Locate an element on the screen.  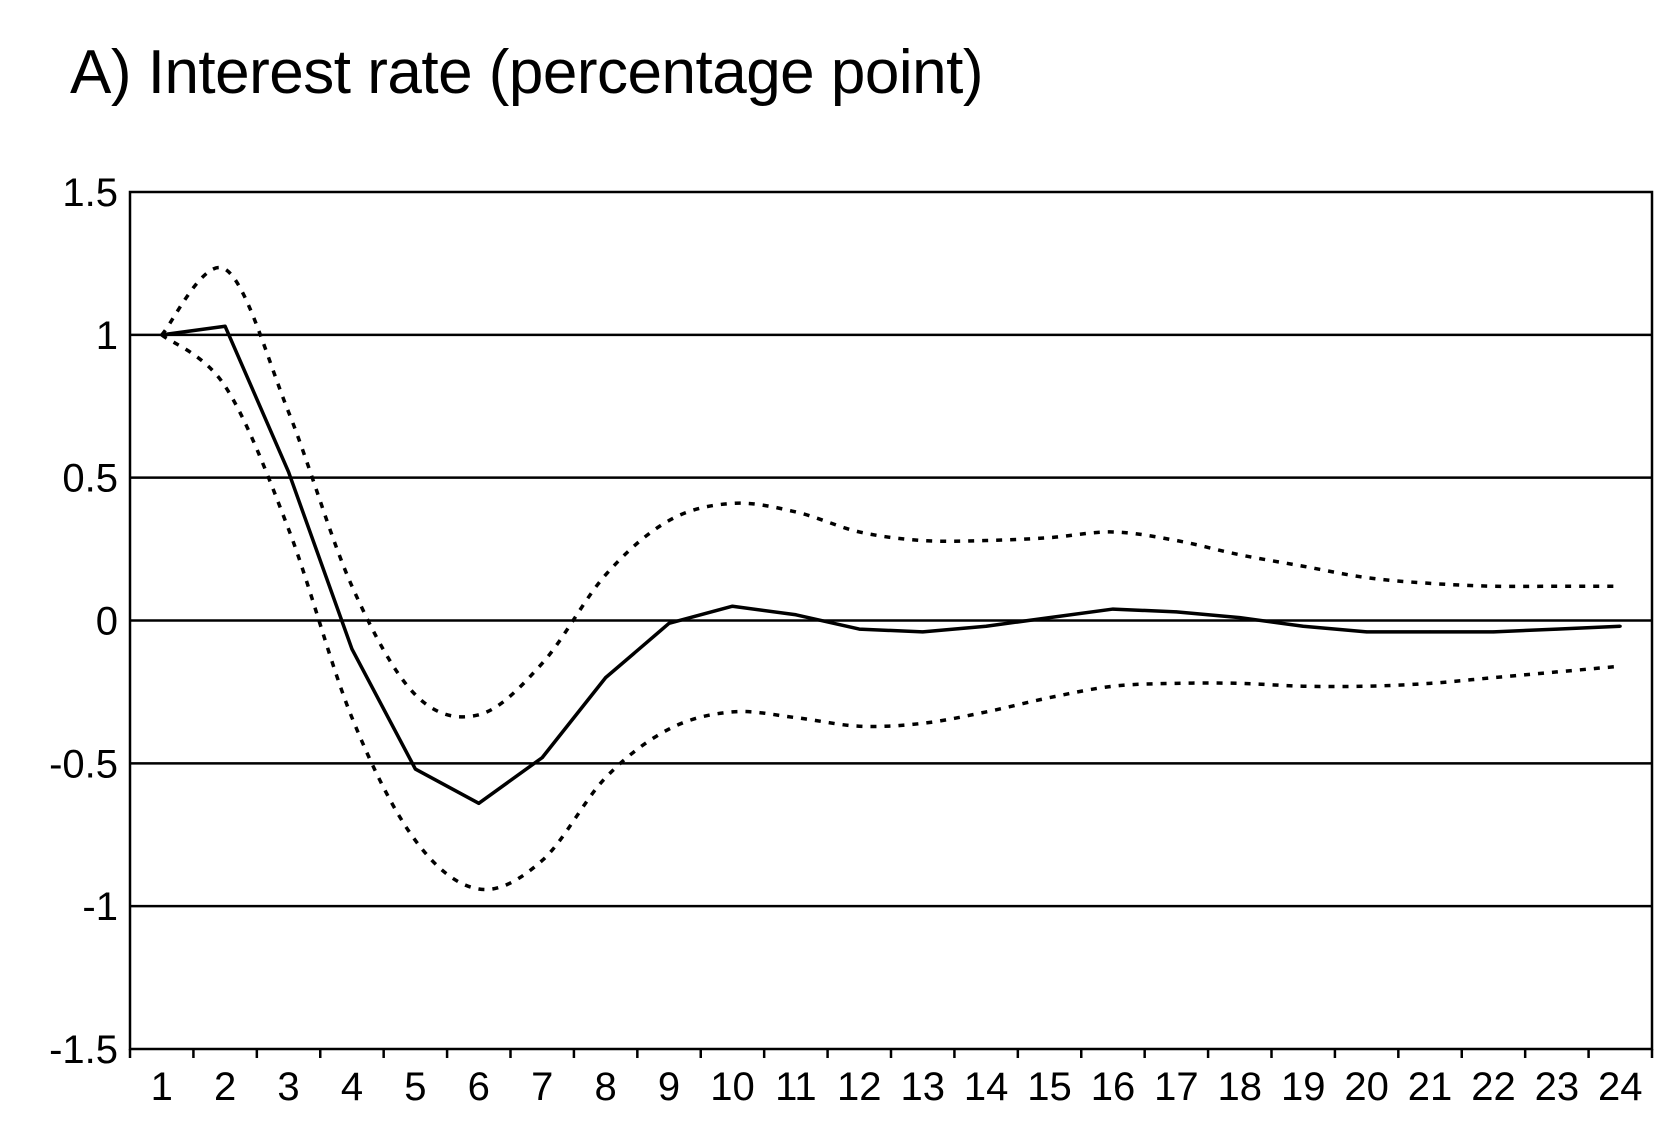
x-tick-label: 13 is located at coordinates (922, 1087).